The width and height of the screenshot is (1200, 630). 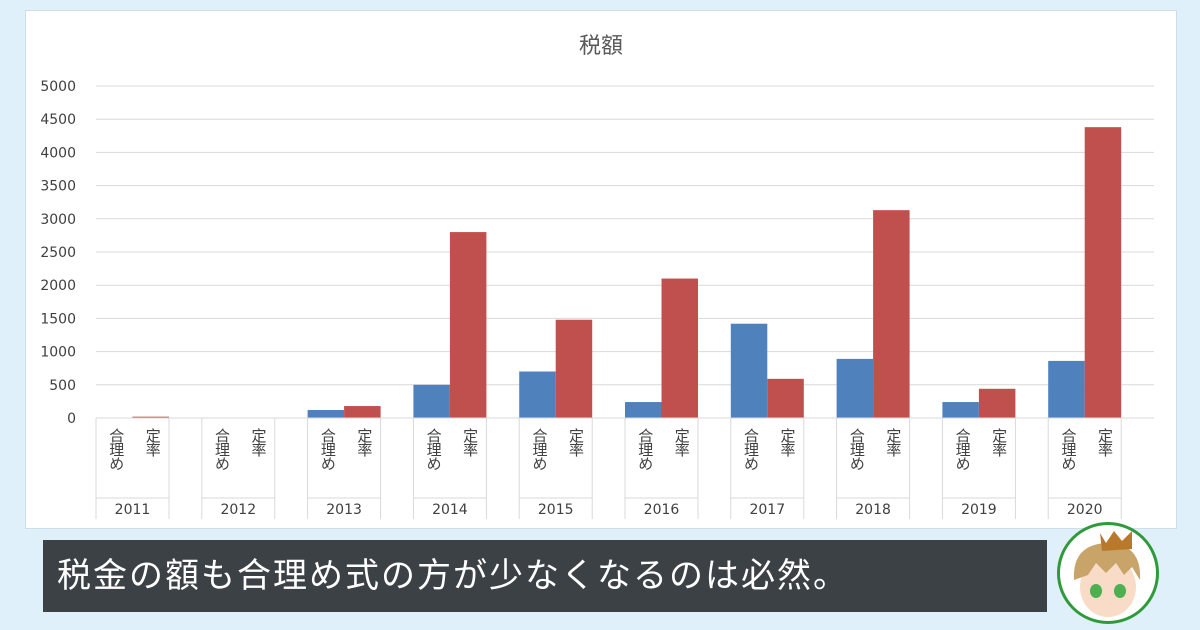 I want to click on bar-2014-定率, so click(x=468, y=325).